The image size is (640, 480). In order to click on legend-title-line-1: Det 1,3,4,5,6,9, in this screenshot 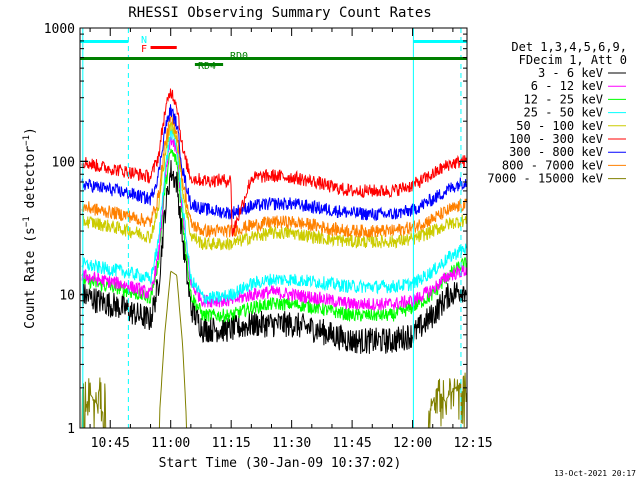, I will do `click(569, 47)`.